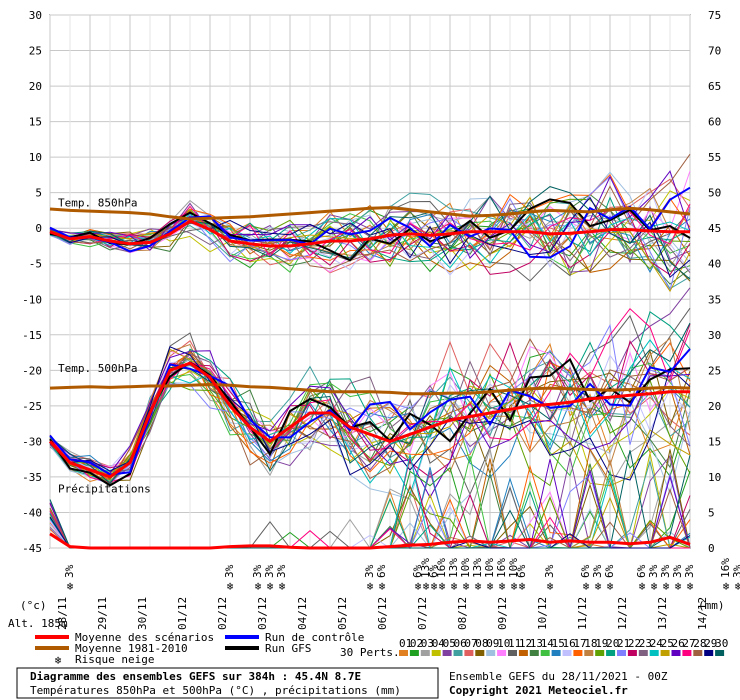  What do you see at coordinates (182, 613) in the screenshot?
I see `x-tick-label: 01/12` at bounding box center [182, 613].